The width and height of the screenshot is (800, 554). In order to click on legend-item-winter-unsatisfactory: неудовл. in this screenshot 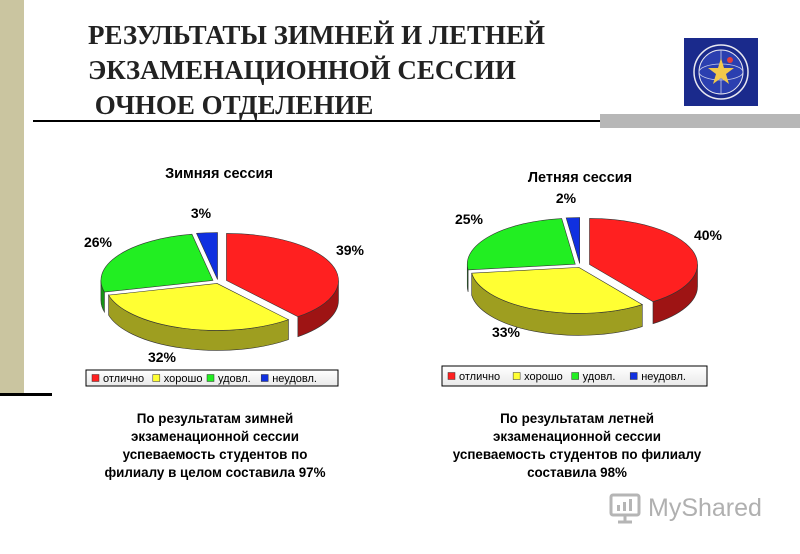, I will do `click(288, 379)`.